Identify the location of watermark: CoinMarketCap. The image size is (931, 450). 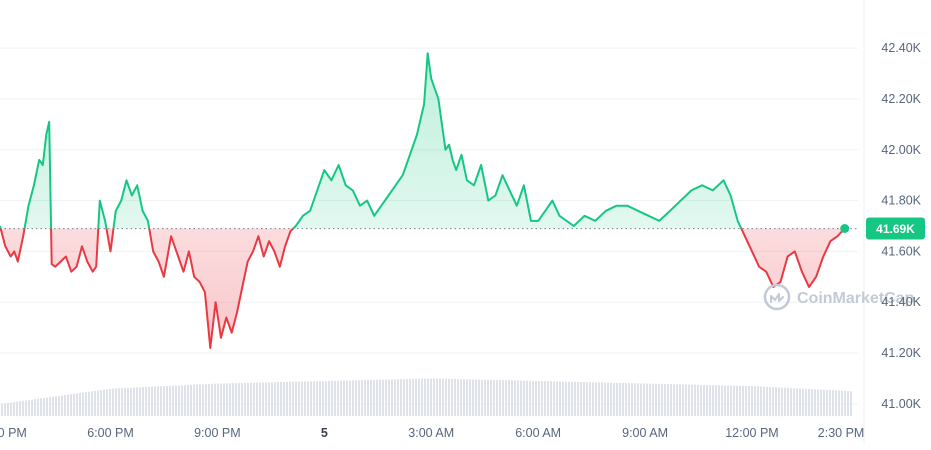
(839, 297).